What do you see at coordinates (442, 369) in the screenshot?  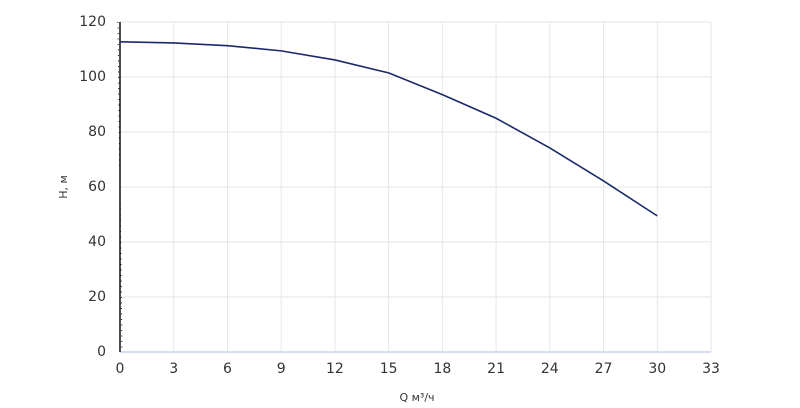 I see `x-tick-label: 18` at bounding box center [442, 369].